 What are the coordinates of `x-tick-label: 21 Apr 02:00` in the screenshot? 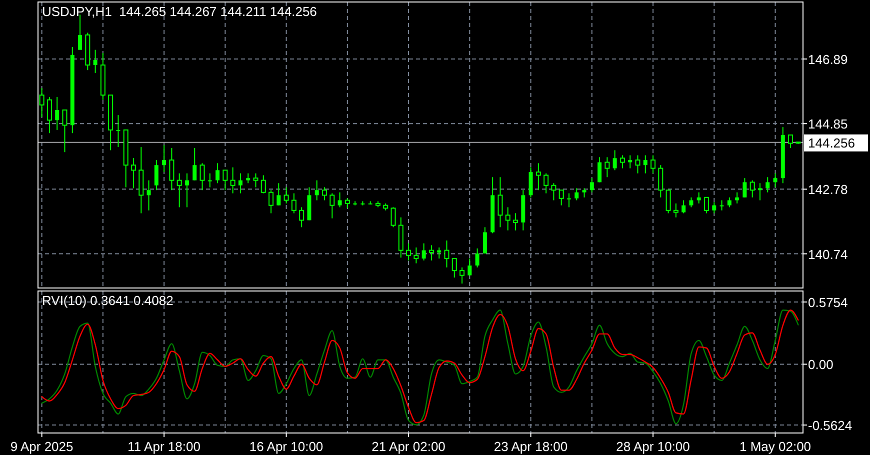 It's located at (409, 446).